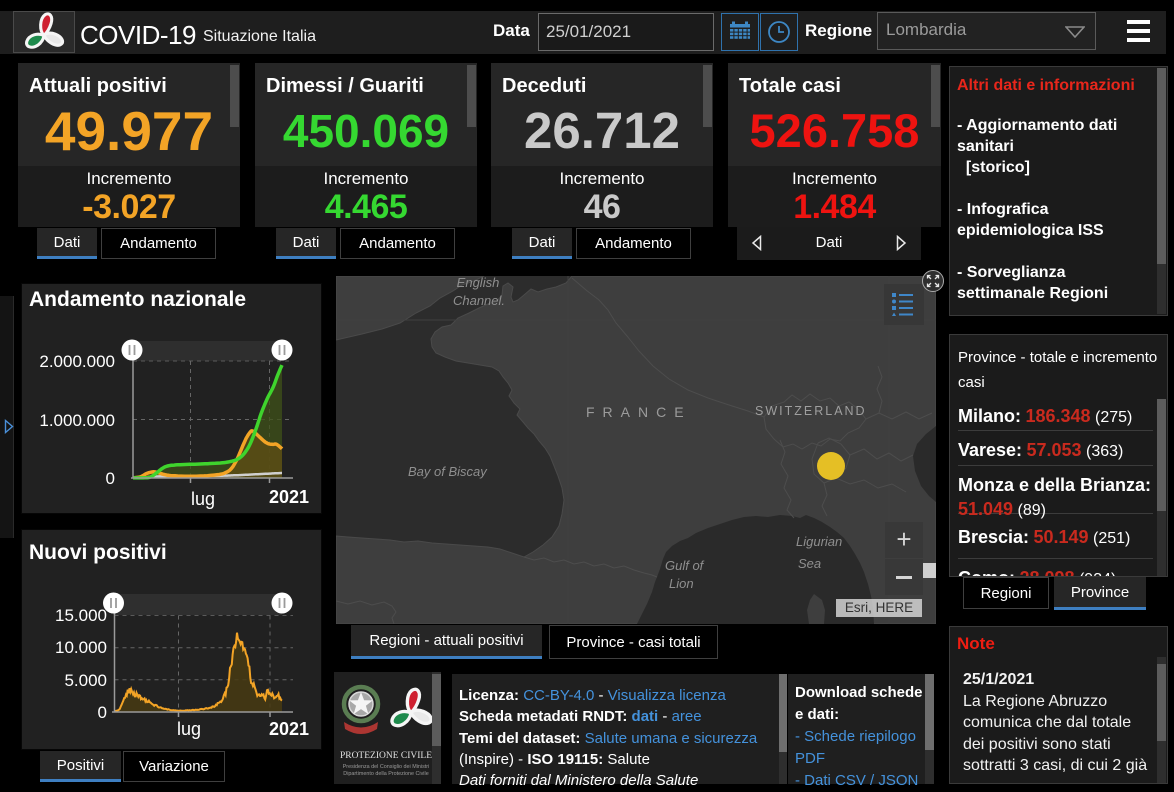  I want to click on svg-text: Bay of Biscay, so click(448, 471).